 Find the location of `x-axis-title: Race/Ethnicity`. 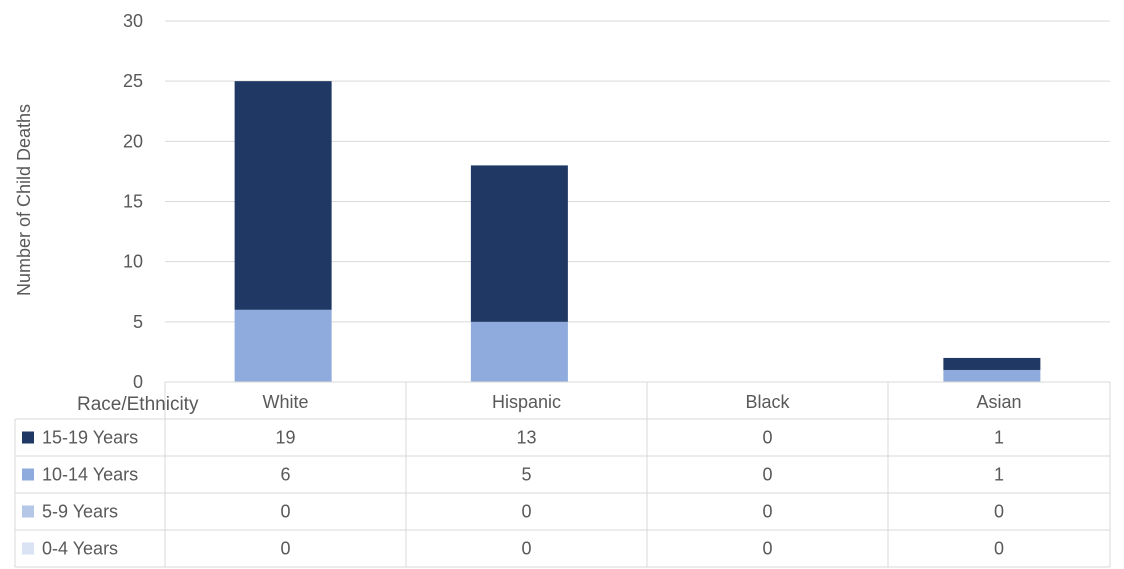

x-axis-title: Race/Ethnicity is located at coordinates (138, 404).